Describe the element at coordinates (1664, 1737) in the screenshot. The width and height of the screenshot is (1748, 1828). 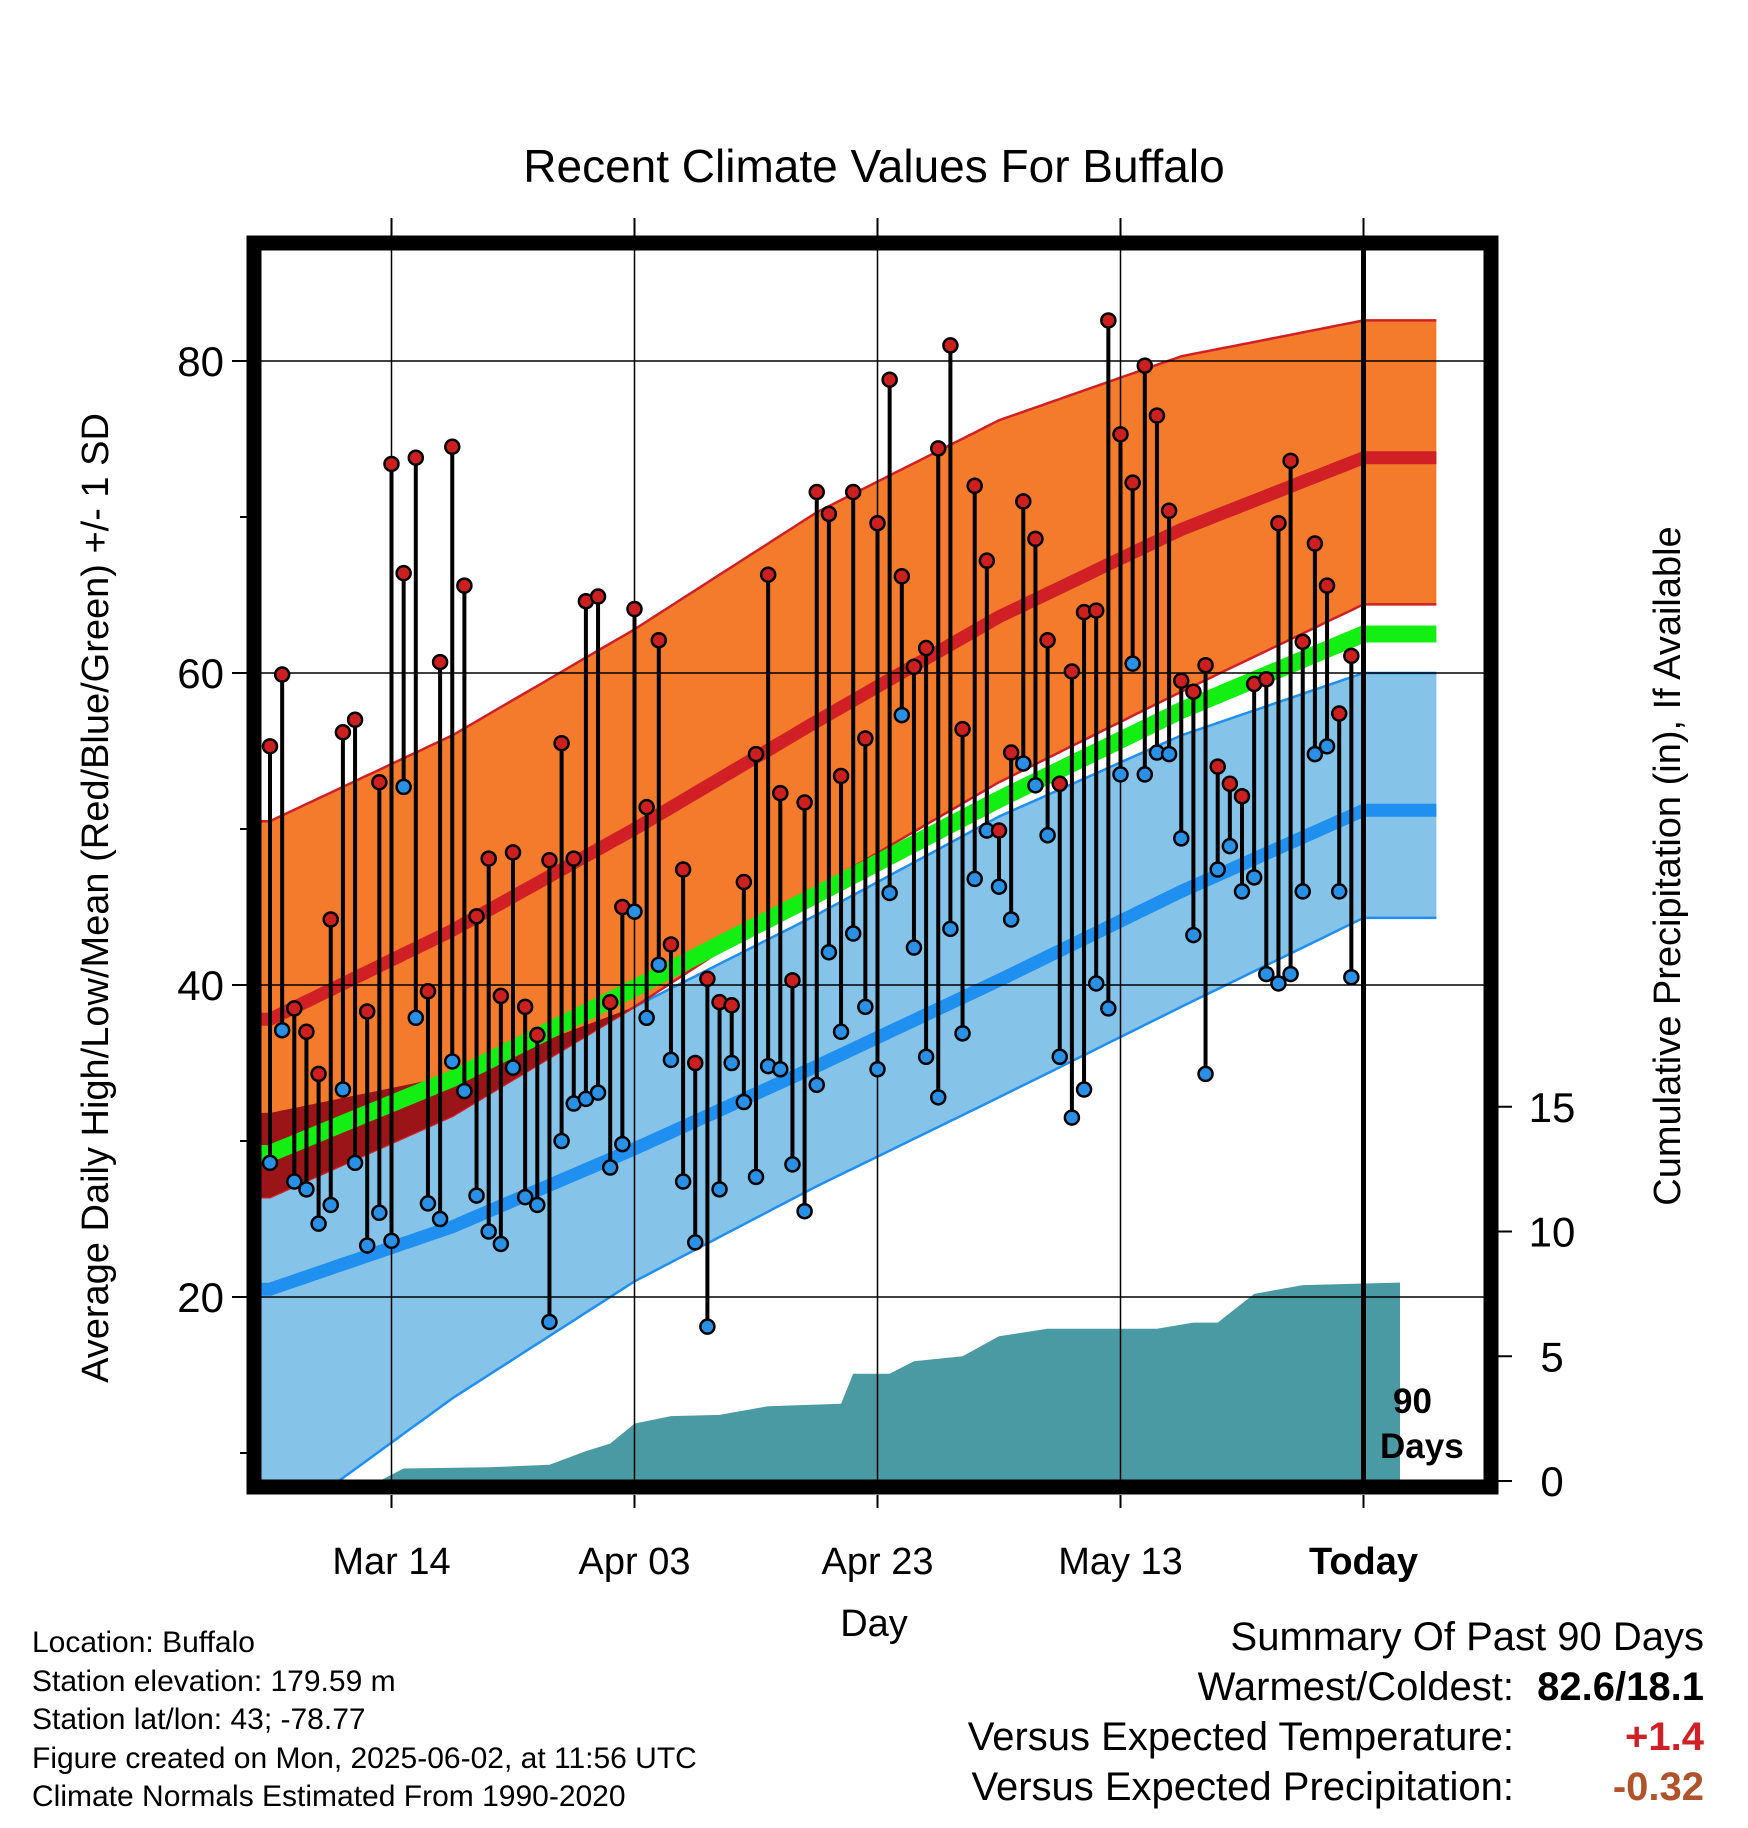
I see `temp-value: +1.4` at that location.